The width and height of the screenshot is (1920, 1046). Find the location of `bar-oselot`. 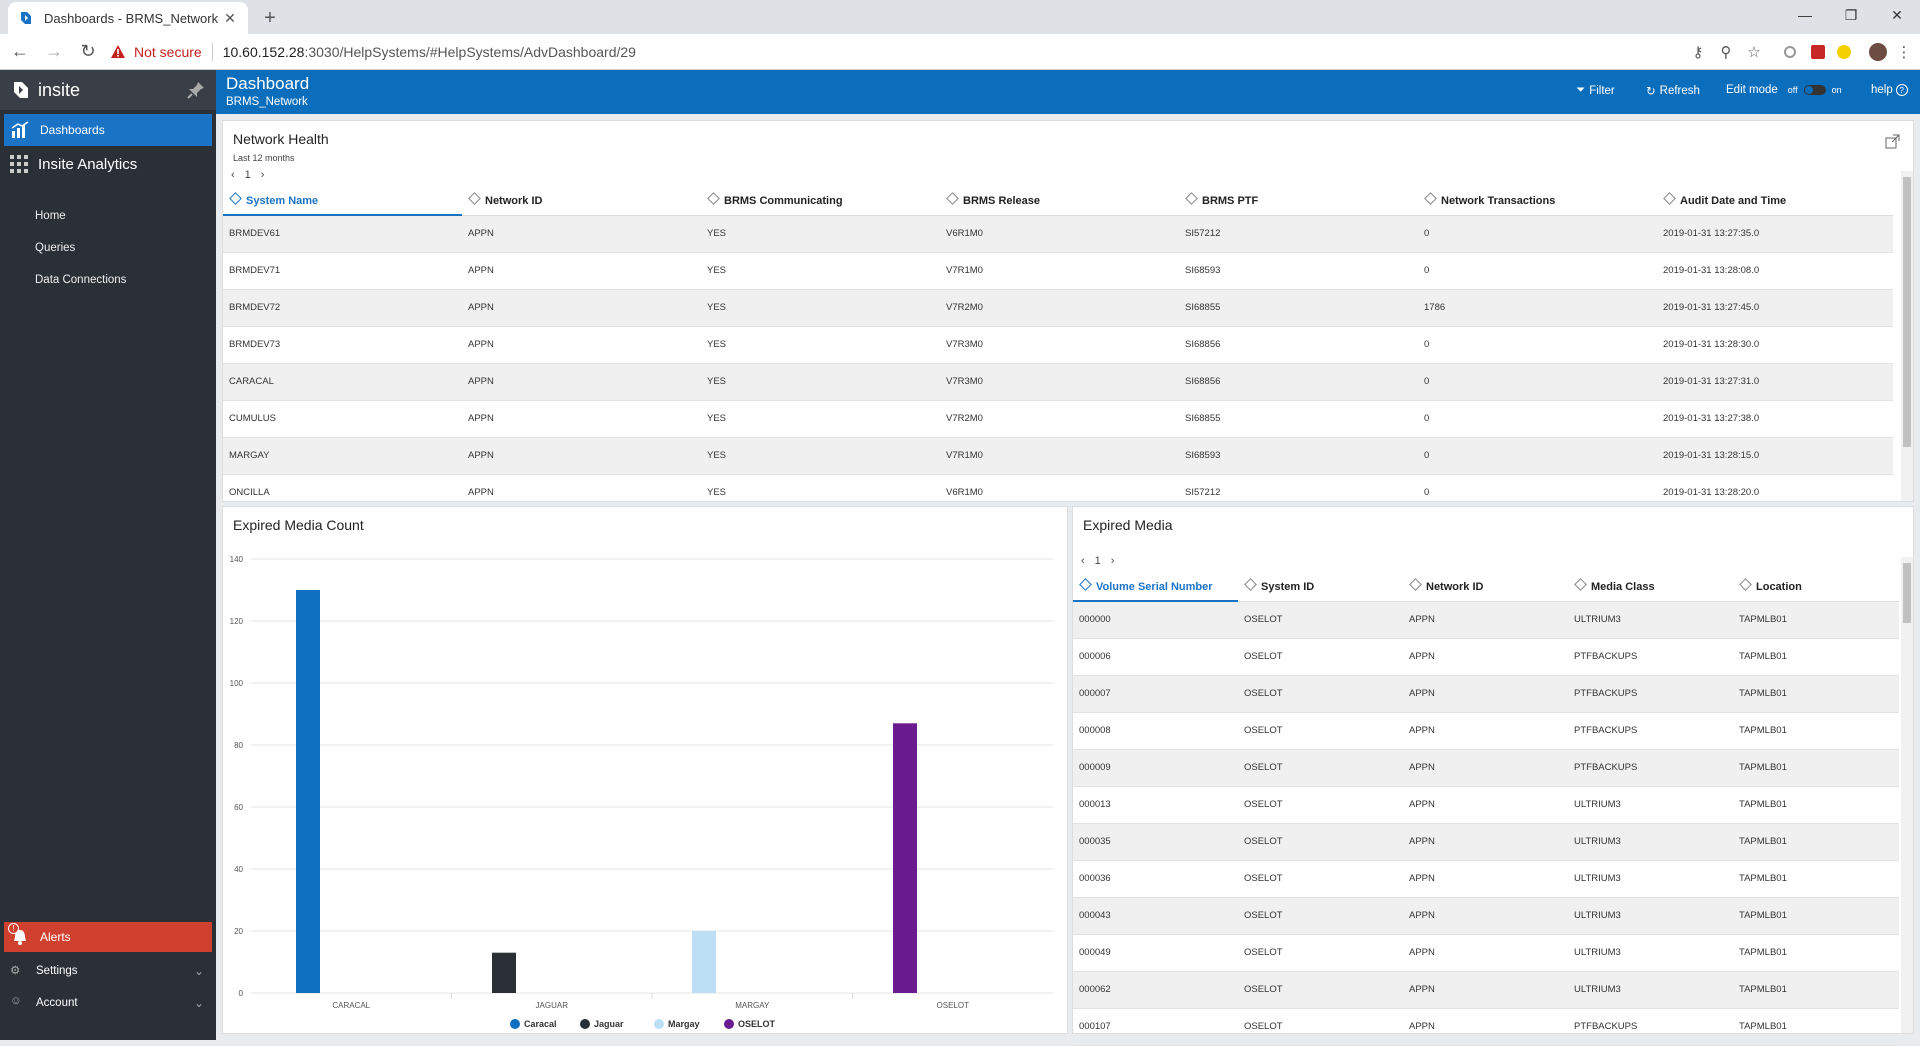

bar-oselot is located at coordinates (905, 858).